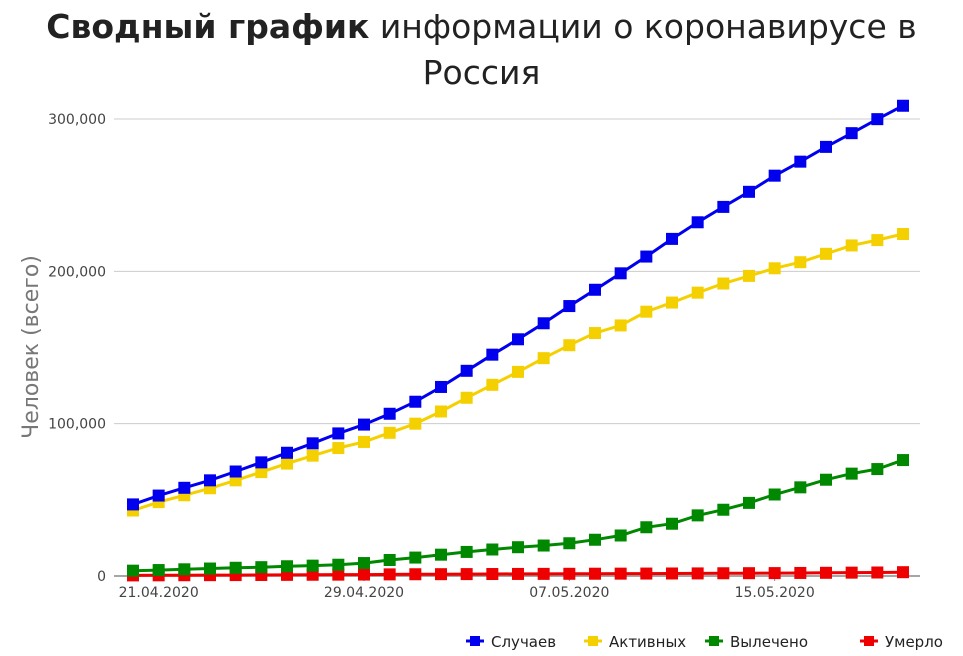 The width and height of the screenshot is (963, 656). What do you see at coordinates (775, 593) in the screenshot?
I see `x-tick-label: 15.05.2020` at bounding box center [775, 593].